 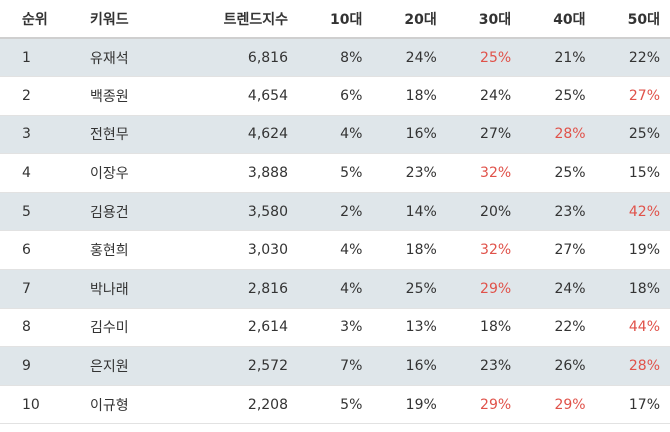 What do you see at coordinates (484, 58) in the screenshot?
I see `age30-cell: 25%` at bounding box center [484, 58].